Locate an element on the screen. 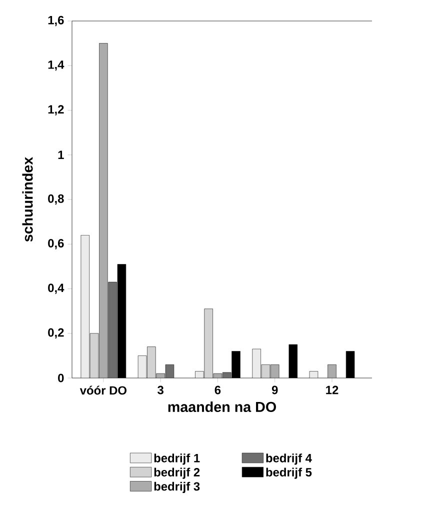 The width and height of the screenshot is (437, 528). y-tick-label: 1,6 is located at coordinates (56, 21).